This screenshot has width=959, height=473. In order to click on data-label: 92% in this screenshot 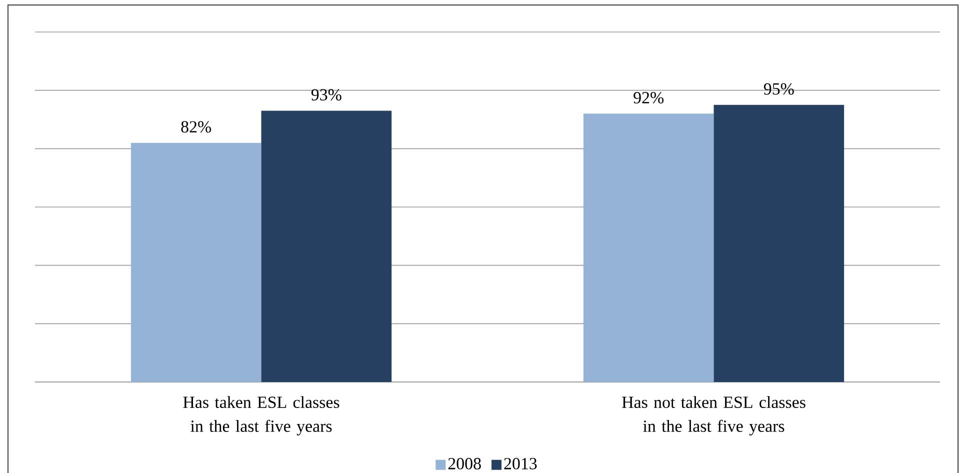, I will do `click(649, 98)`.